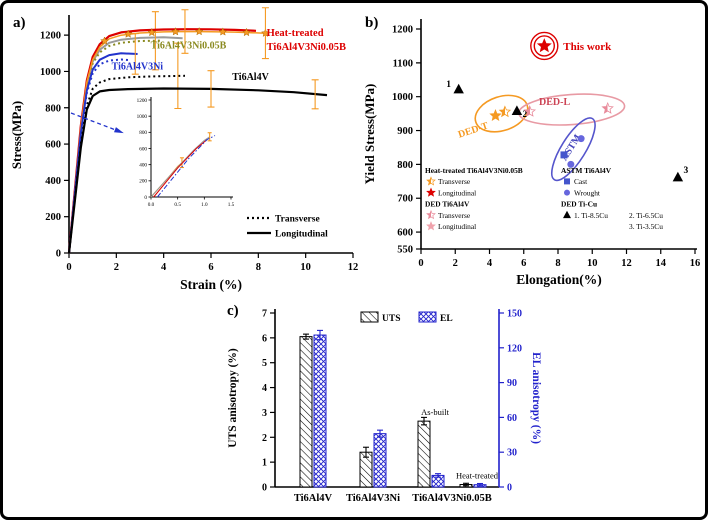 This screenshot has height=520, width=708. Describe the element at coordinates (573, 149) in the screenshot. I see `b-ellipse-astm` at that location.